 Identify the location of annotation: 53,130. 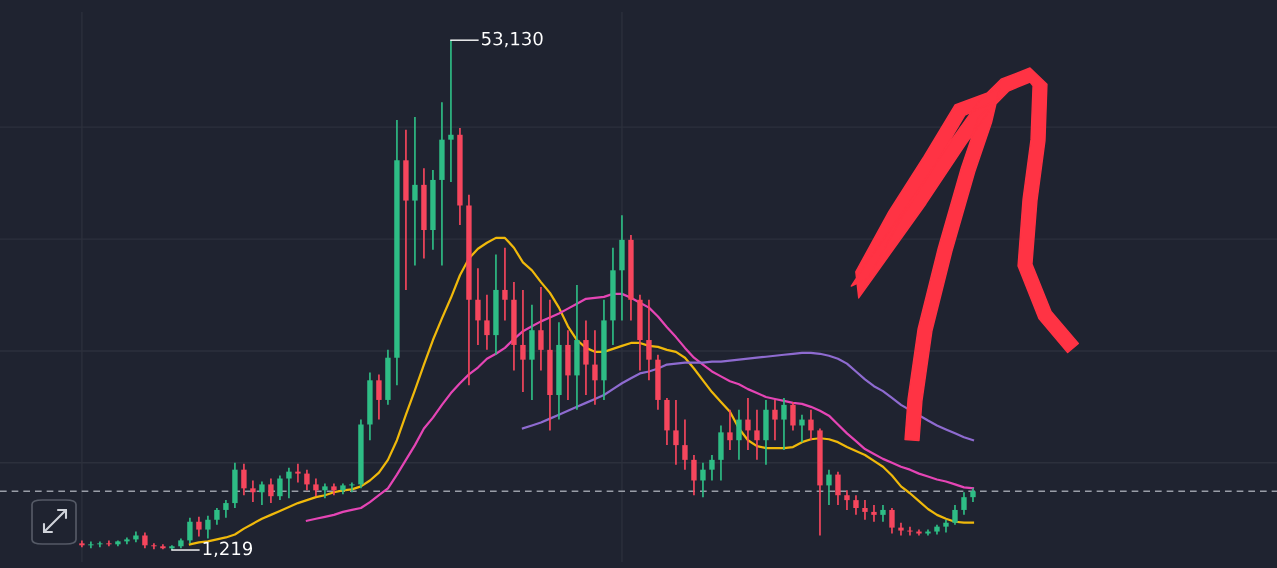
(512, 39).